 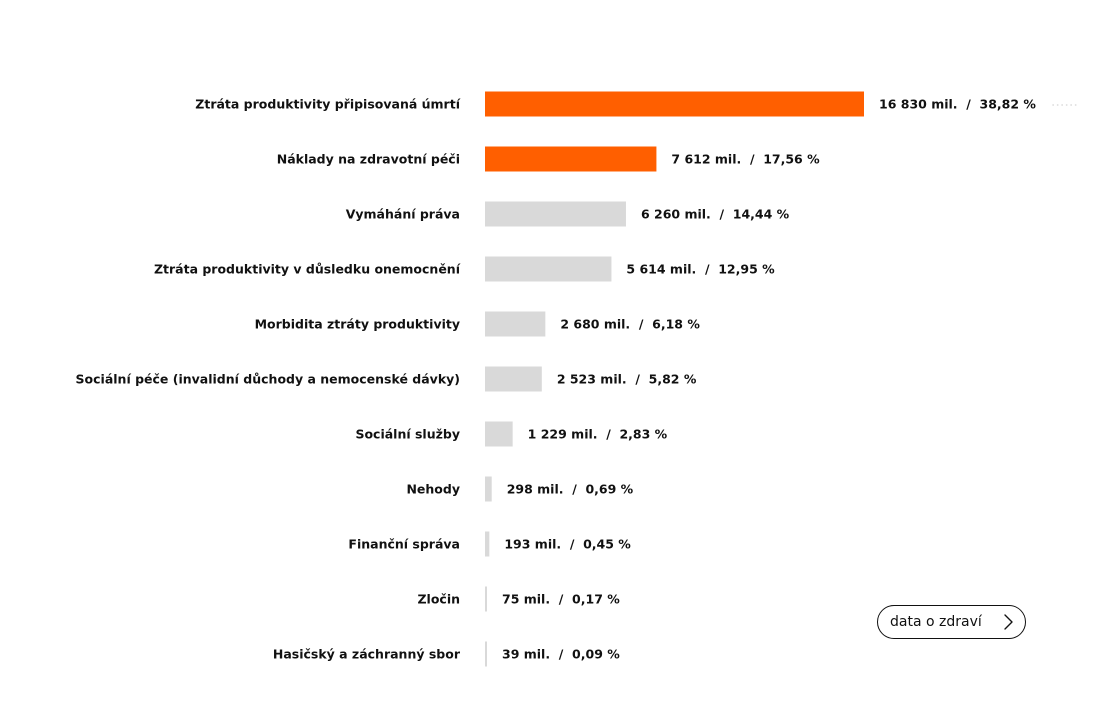 I want to click on bar-row: Zločin 75 mil. / 0,17 %, so click(x=518, y=599).